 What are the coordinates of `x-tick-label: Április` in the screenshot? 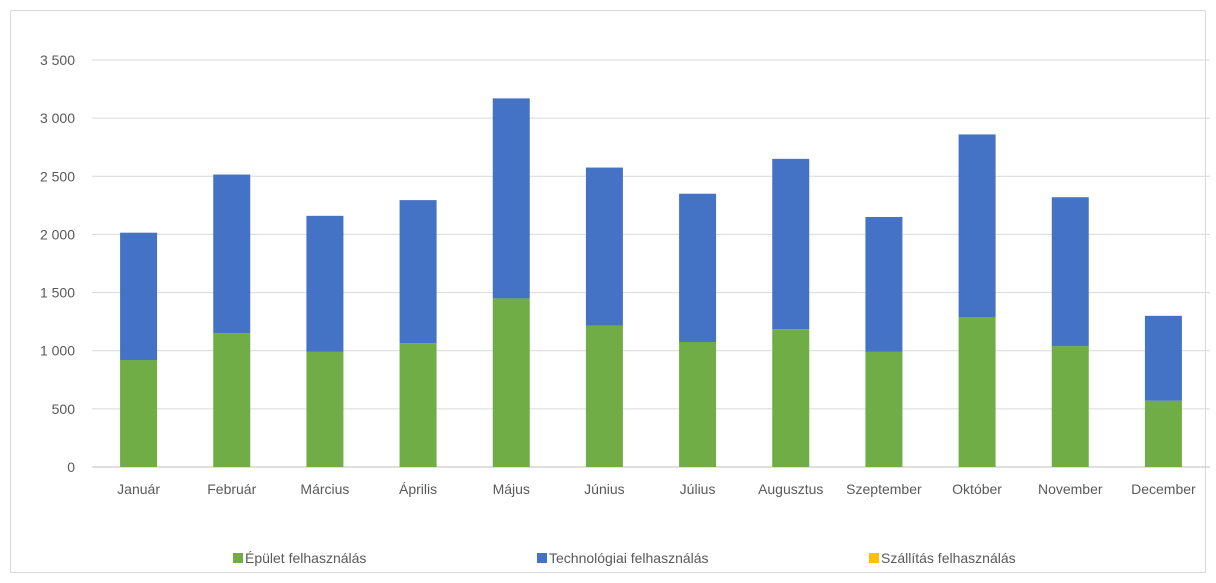 It's located at (418, 489).